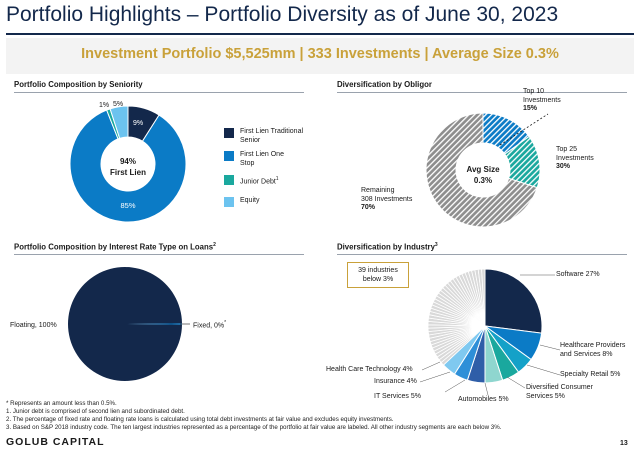  I want to click on obligor-title-rule, so click(482, 92).